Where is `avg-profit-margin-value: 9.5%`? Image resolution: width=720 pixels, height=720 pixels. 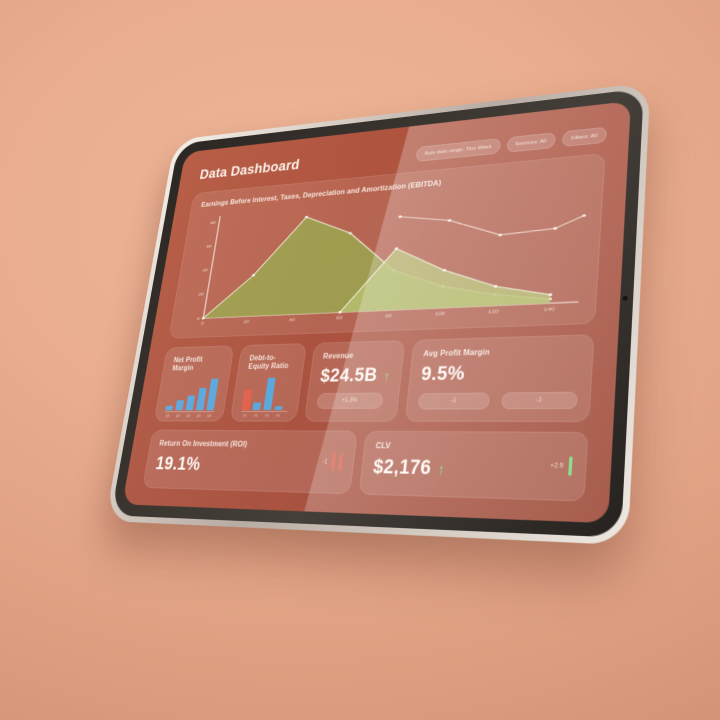
avg-profit-margin-value: 9.5% is located at coordinates (443, 374).